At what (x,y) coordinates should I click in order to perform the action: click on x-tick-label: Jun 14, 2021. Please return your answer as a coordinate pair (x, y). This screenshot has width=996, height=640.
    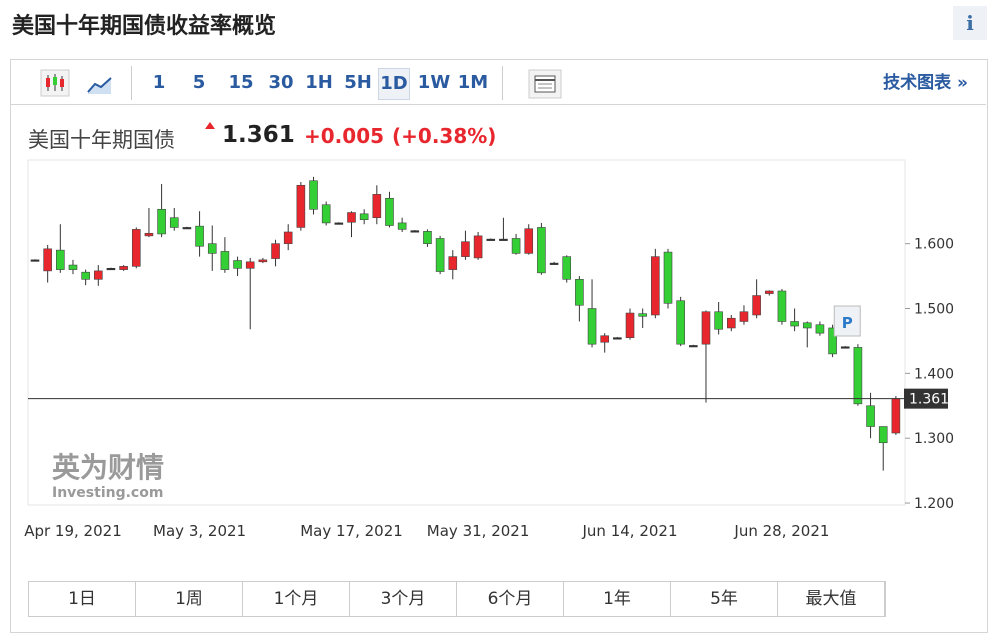
    Looking at the image, I should click on (630, 531).